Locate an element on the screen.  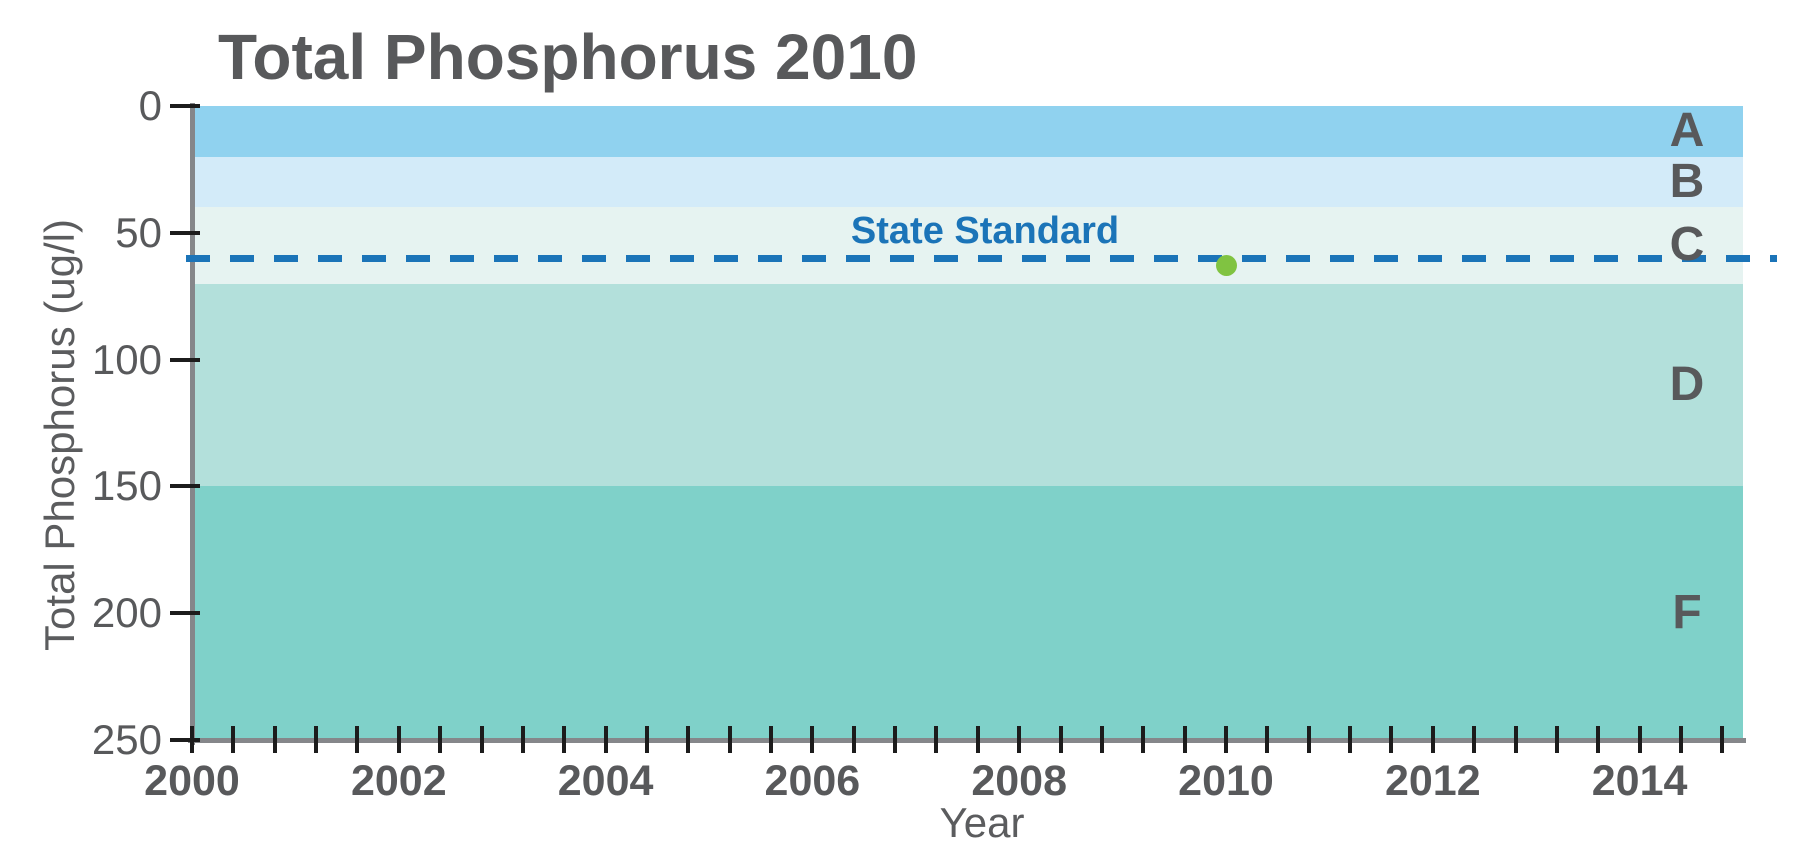
grade-band-label-f: F is located at coordinates (1687, 613).